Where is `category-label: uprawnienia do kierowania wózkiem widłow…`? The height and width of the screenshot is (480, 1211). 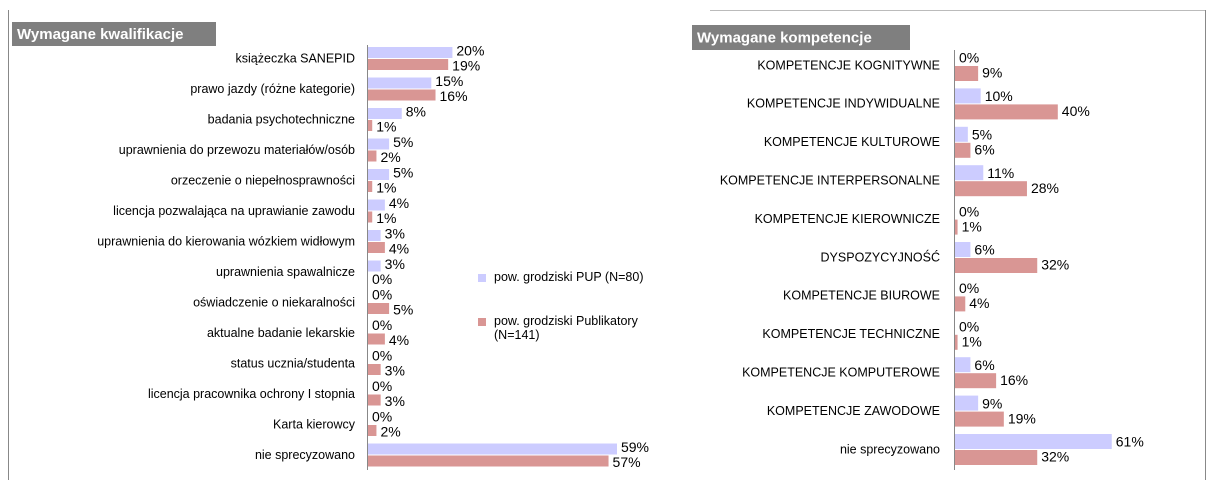 category-label: uprawnienia do kierowania wózkiem widłow… is located at coordinates (226, 241).